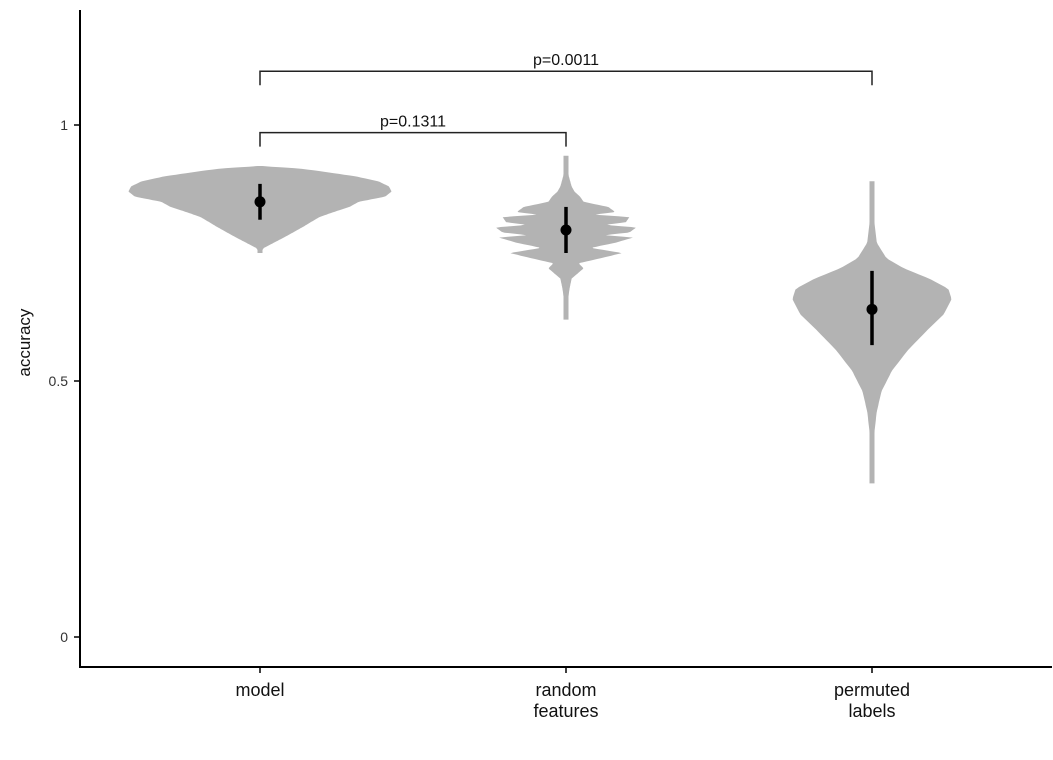 Image resolution: width=1053 pixels, height=760 pixels. I want to click on p-value-label: p=0.1311, so click(413, 122).